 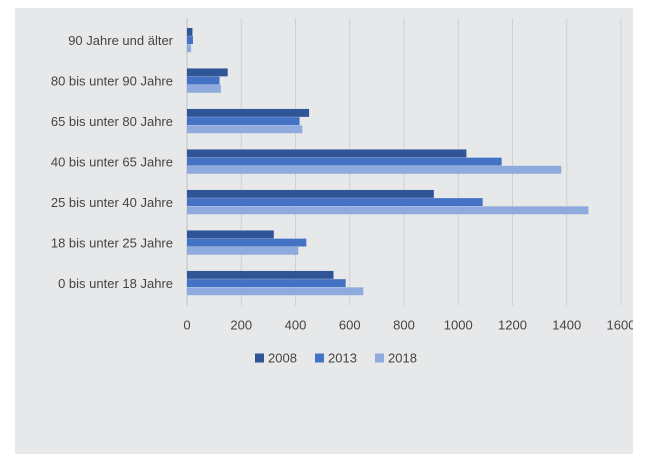 I want to click on x-tick-label: 400, so click(x=296, y=325).